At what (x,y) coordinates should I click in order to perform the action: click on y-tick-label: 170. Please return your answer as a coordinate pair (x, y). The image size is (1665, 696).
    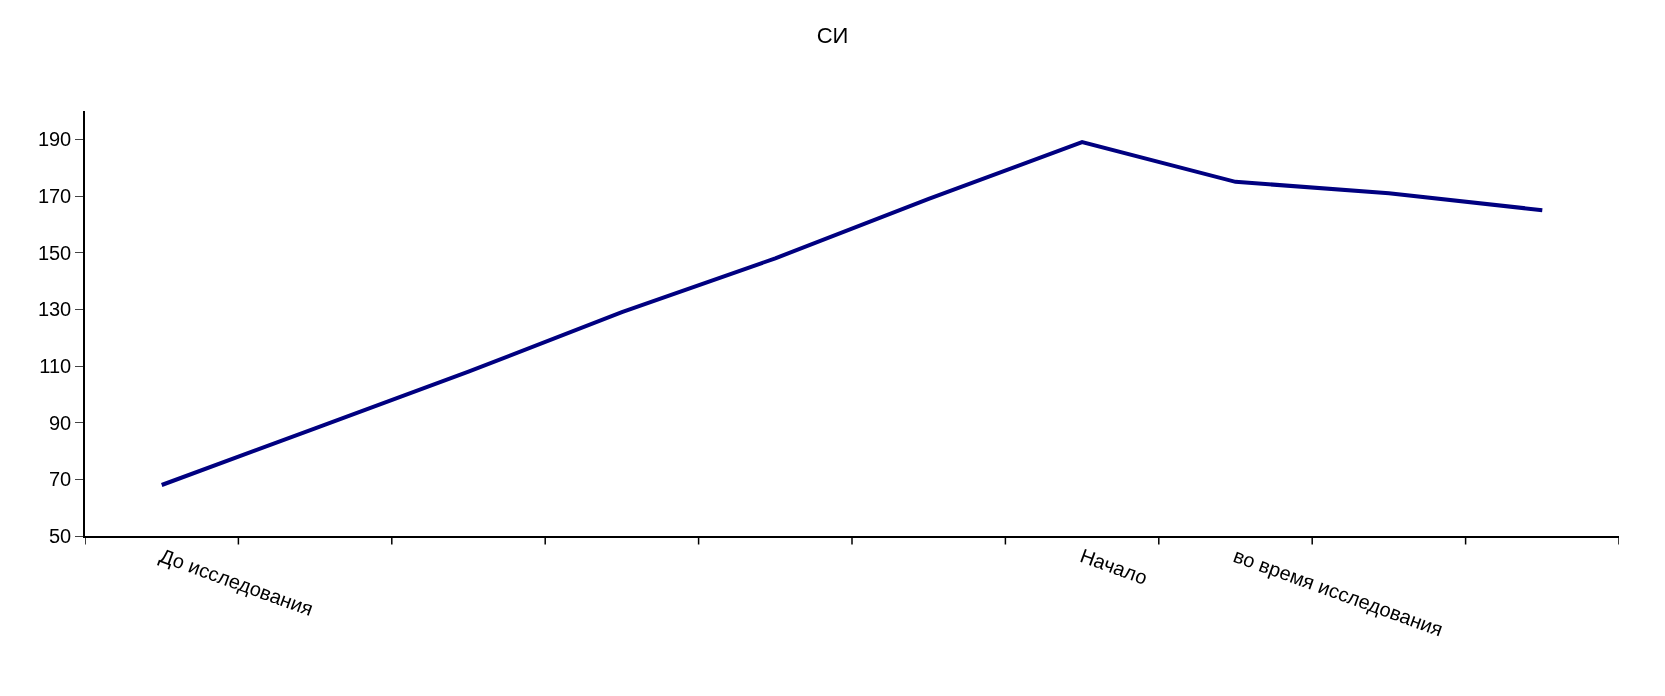
    Looking at the image, I should click on (54, 196).